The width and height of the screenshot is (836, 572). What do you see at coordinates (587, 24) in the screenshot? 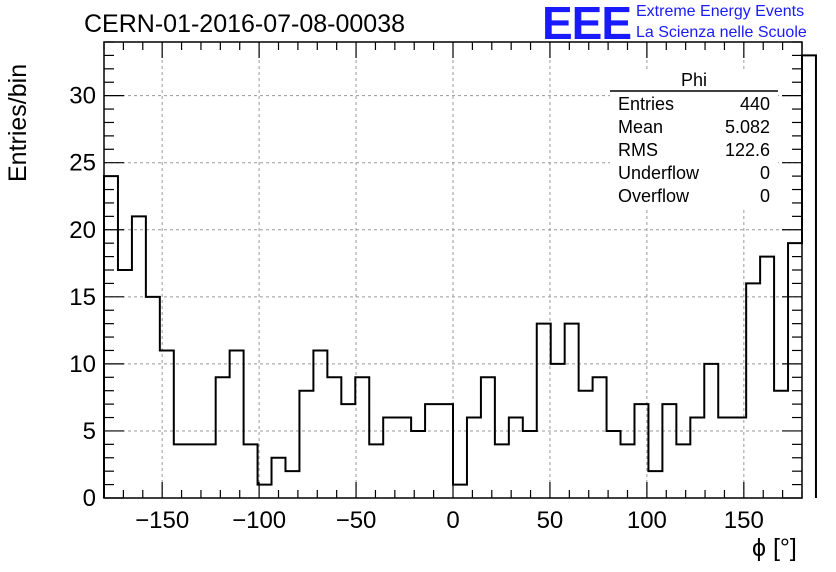
I see `eee-logo: EEE` at bounding box center [587, 24].